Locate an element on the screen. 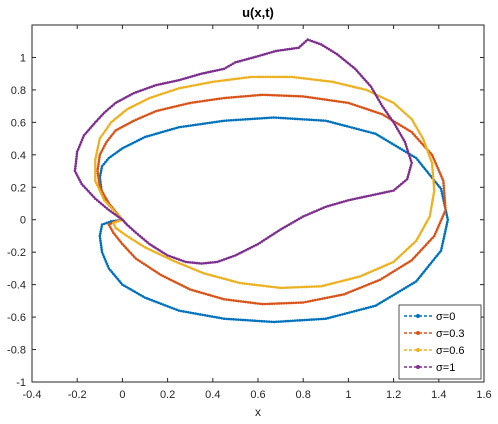 This screenshot has height=424, width=498. legend-marker is located at coordinates (418, 333).